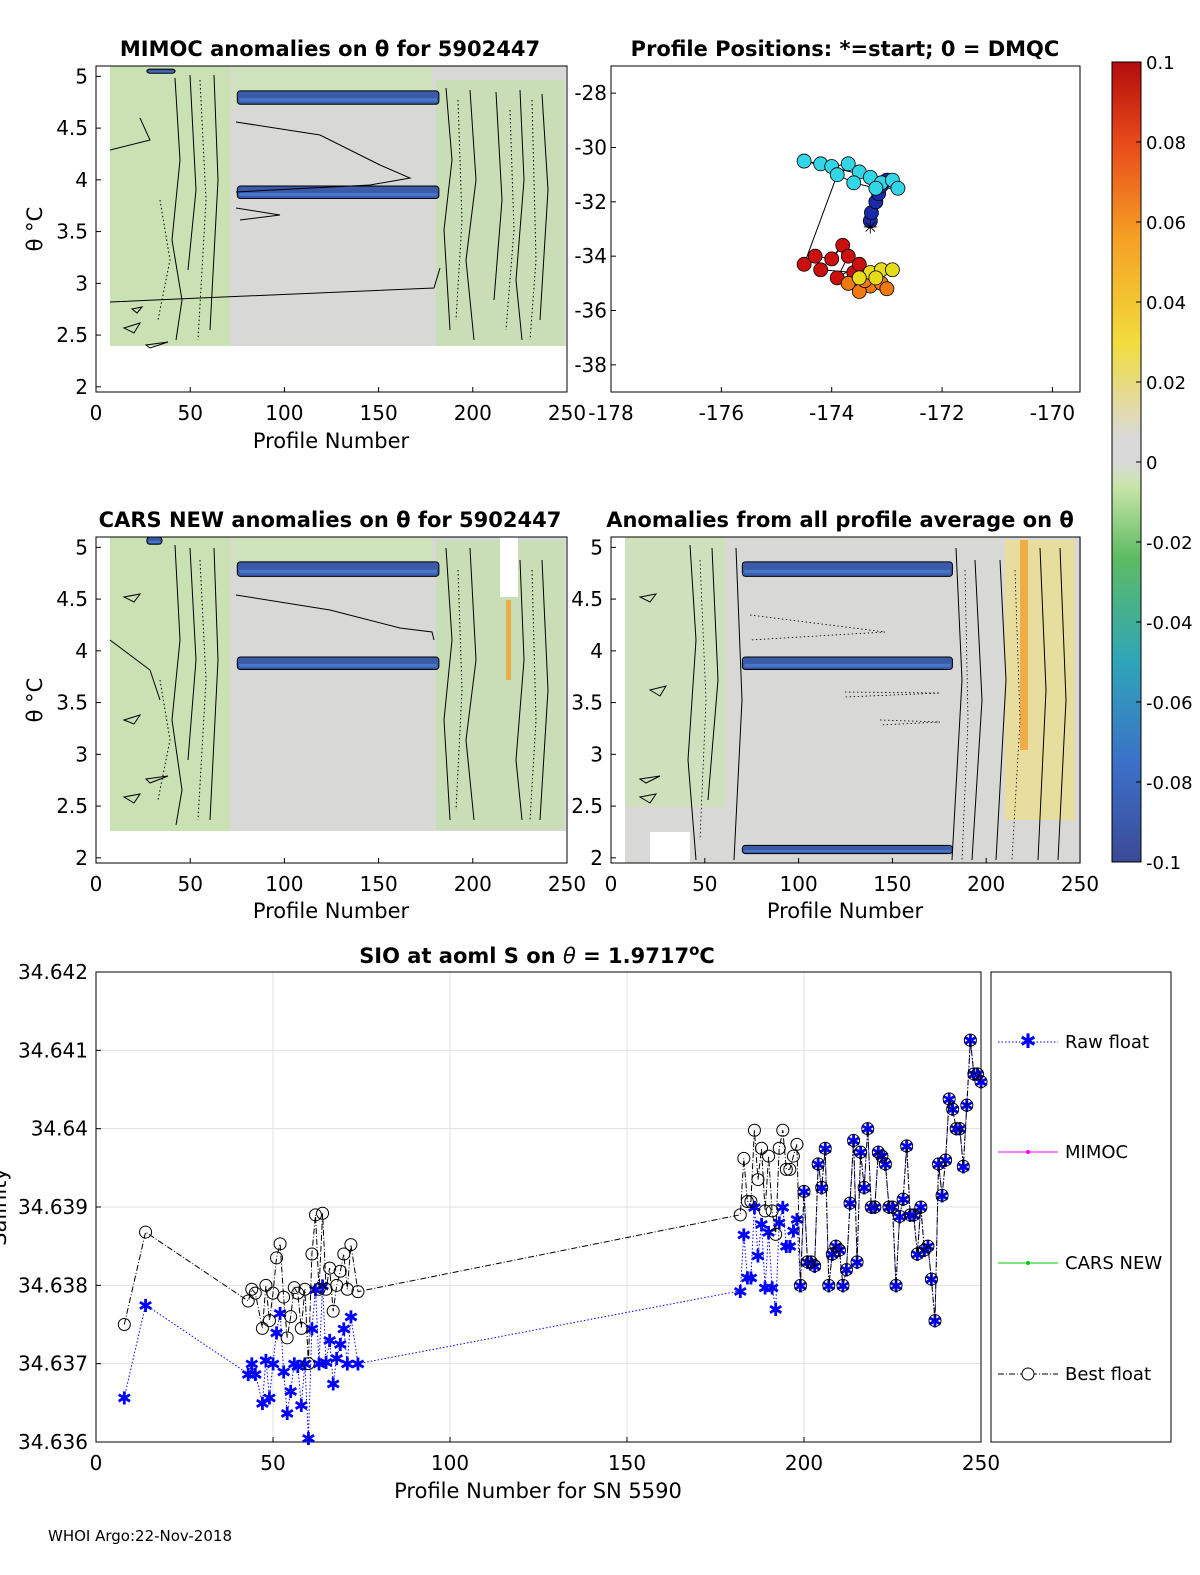 Image resolution: width=1200 pixels, height=1575 pixels. I want to click on y-tick-label: 3.5, so click(72, 232).